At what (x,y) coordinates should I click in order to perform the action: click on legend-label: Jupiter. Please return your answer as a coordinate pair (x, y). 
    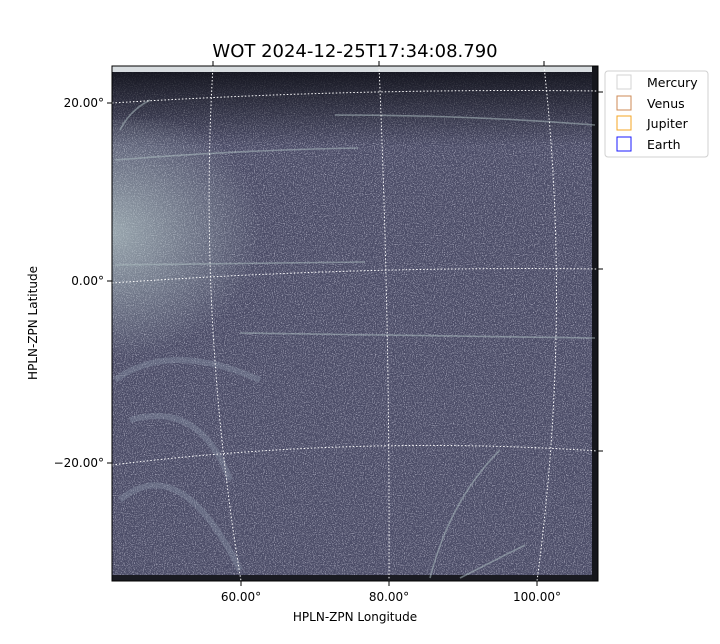
    Looking at the image, I should click on (667, 123).